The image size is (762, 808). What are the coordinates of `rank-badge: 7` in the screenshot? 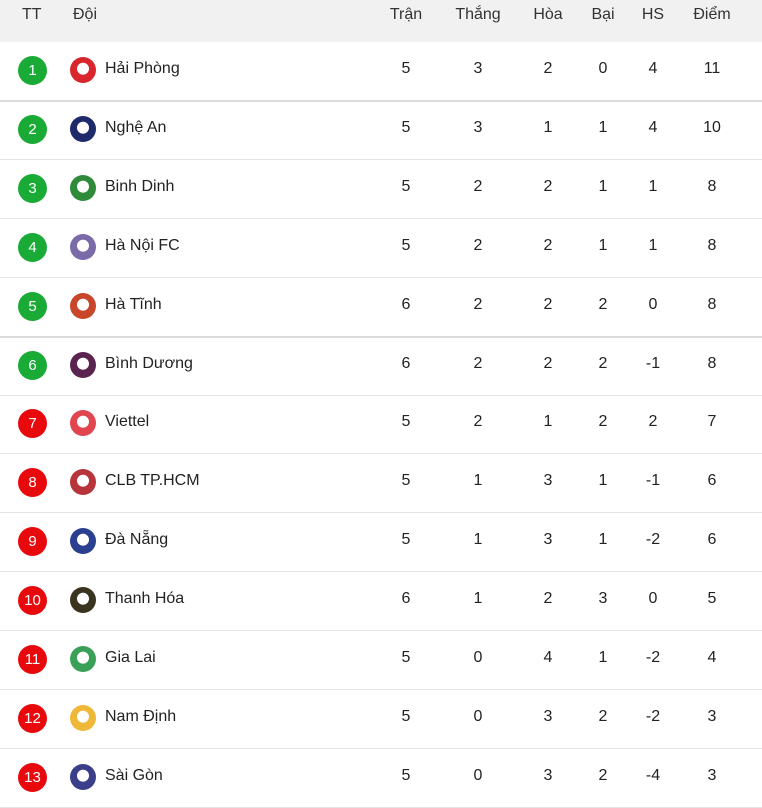 It's located at (32, 424).